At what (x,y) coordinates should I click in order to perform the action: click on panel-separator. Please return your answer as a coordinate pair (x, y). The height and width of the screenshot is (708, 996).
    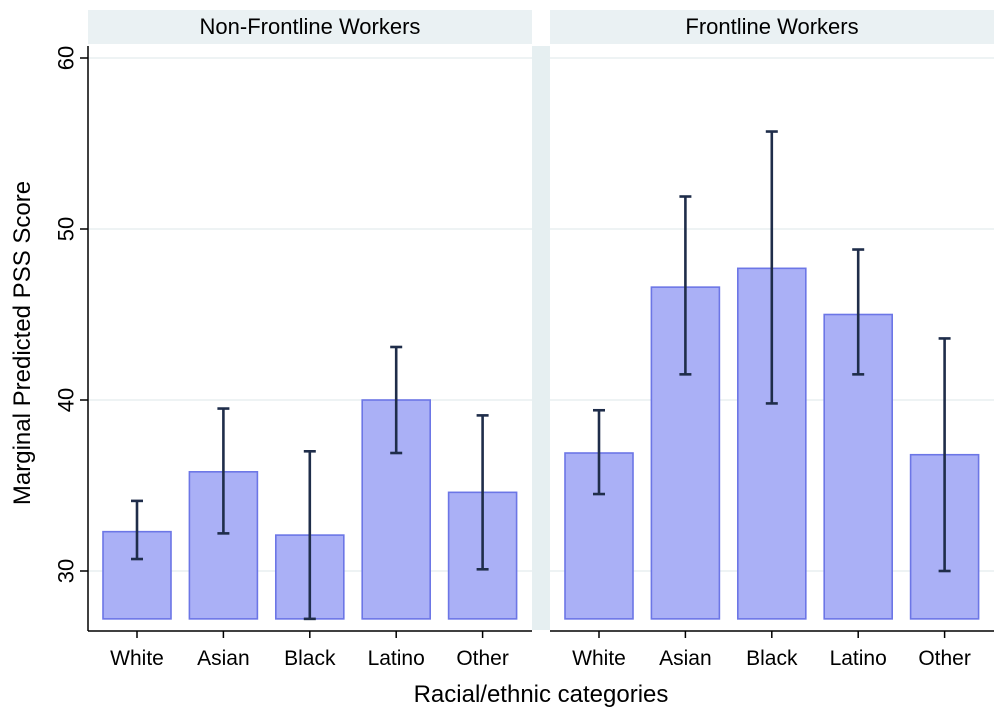
    Looking at the image, I should click on (541, 338).